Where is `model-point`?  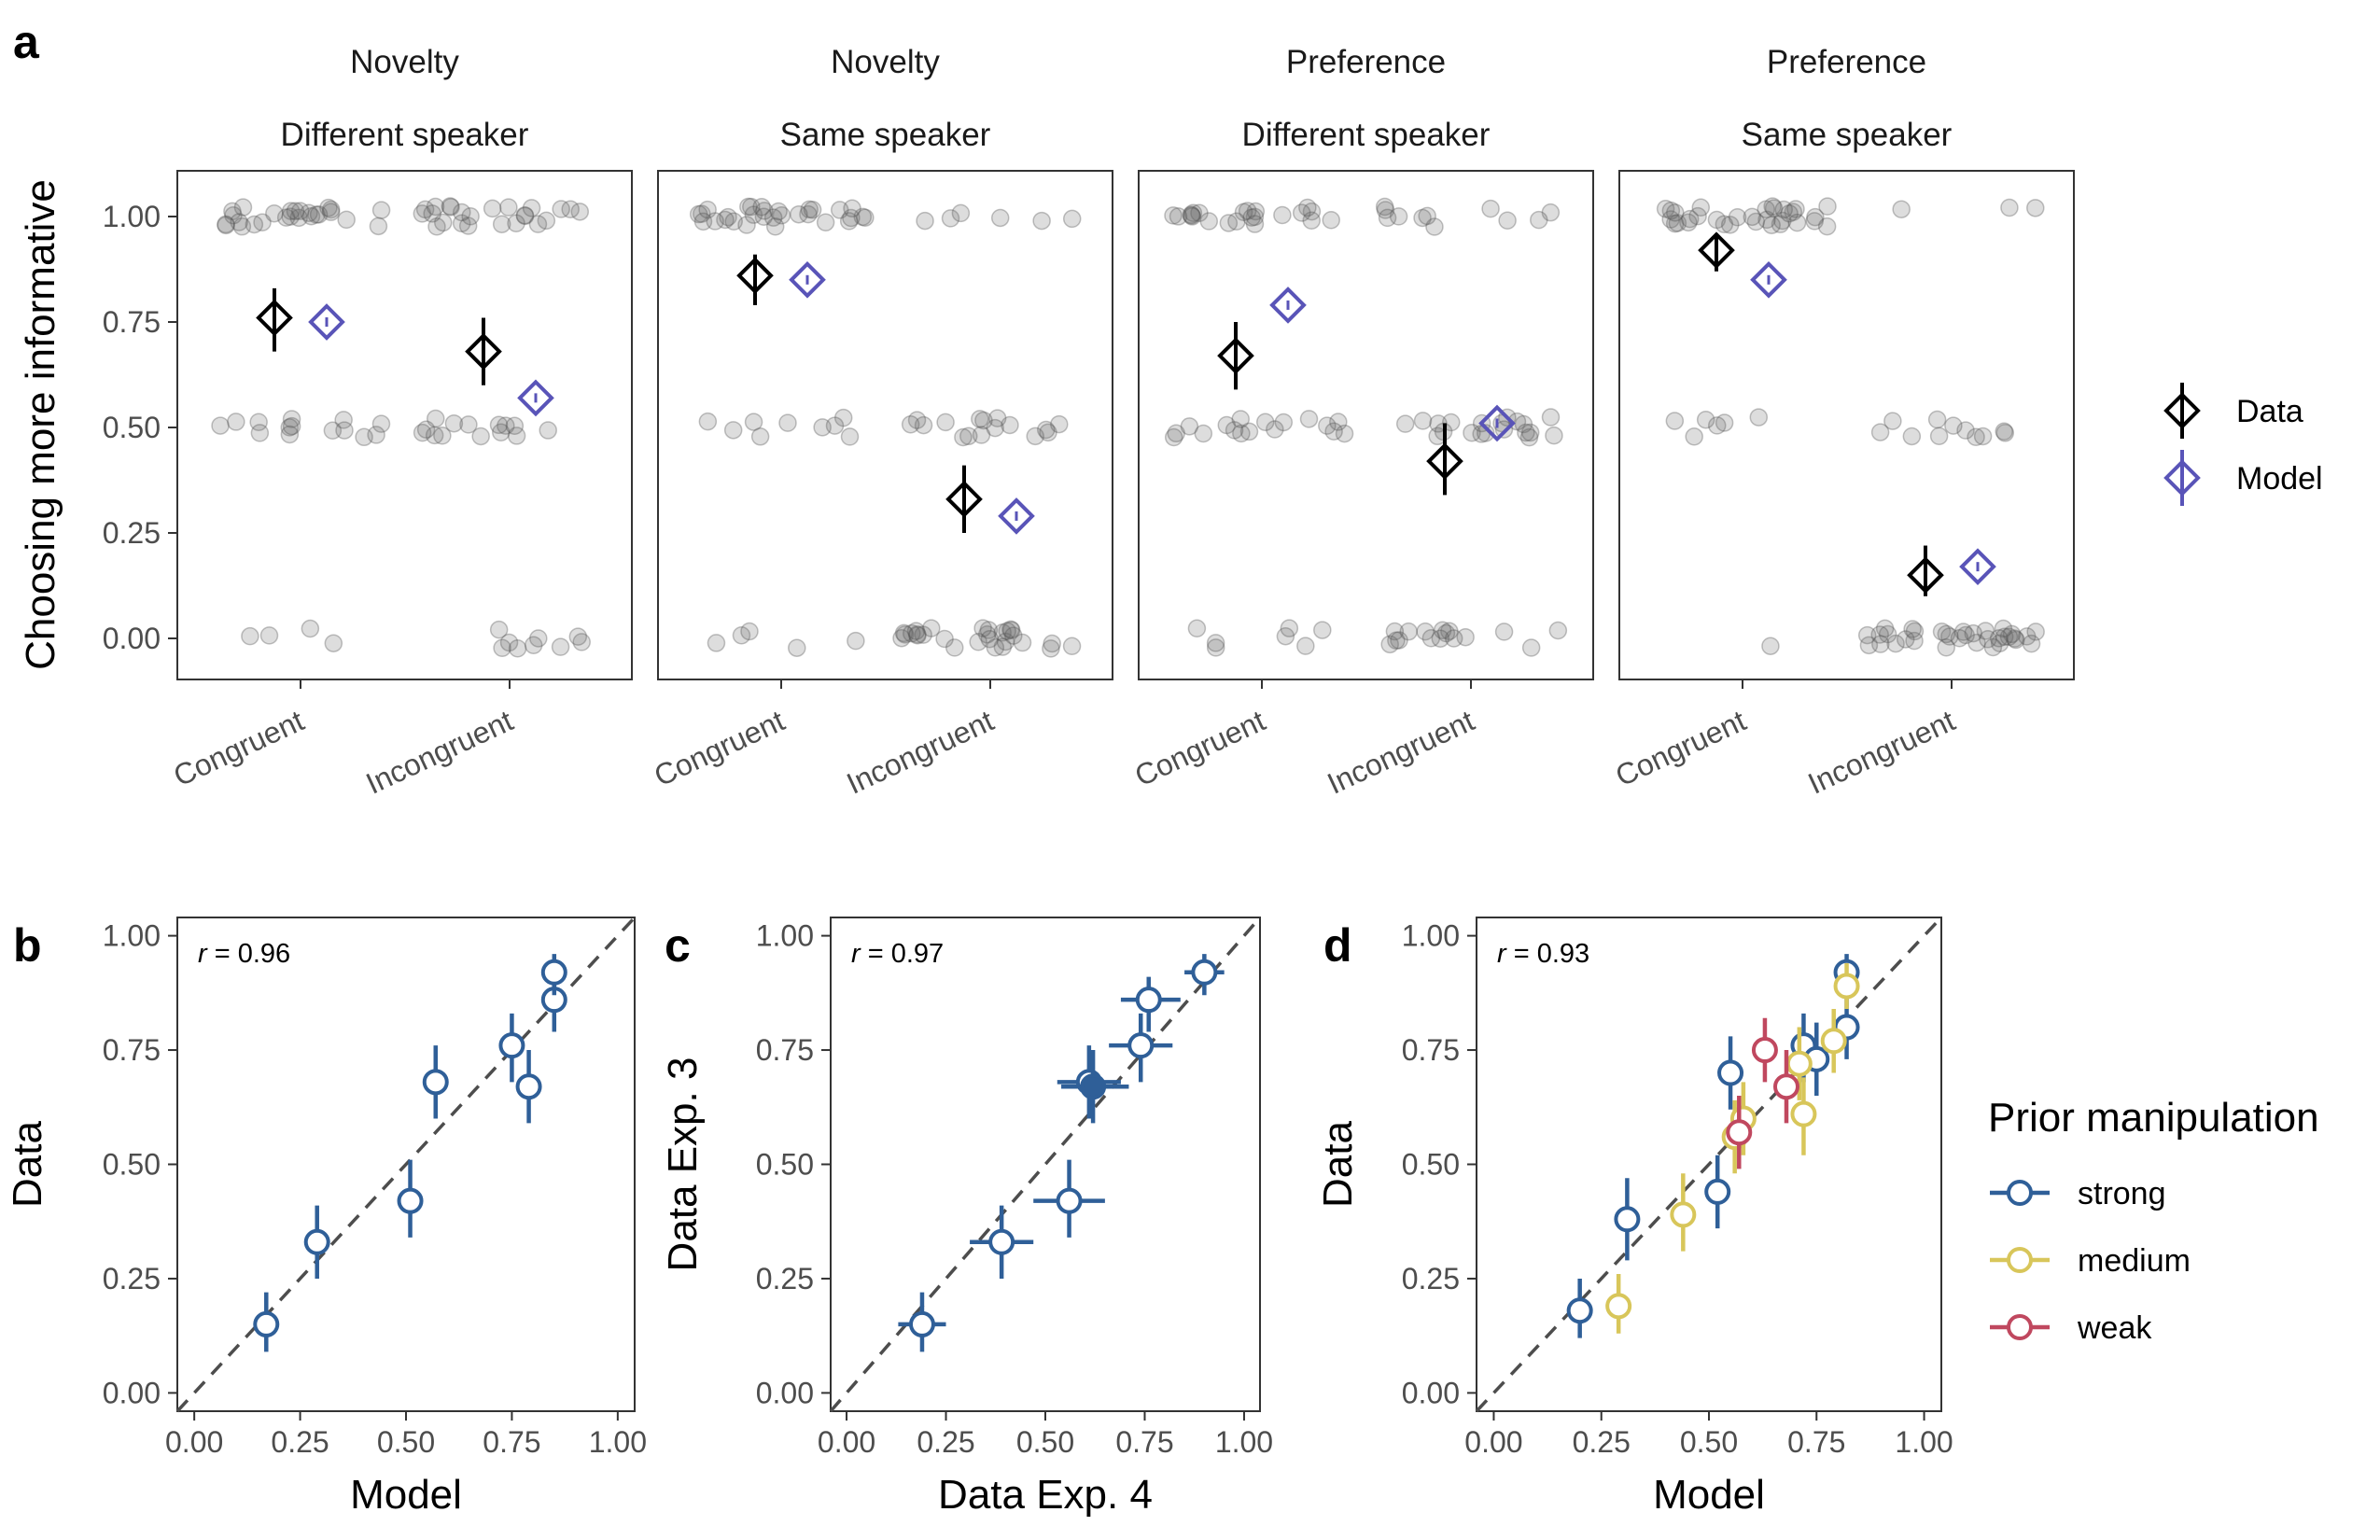 model-point is located at coordinates (1977, 566).